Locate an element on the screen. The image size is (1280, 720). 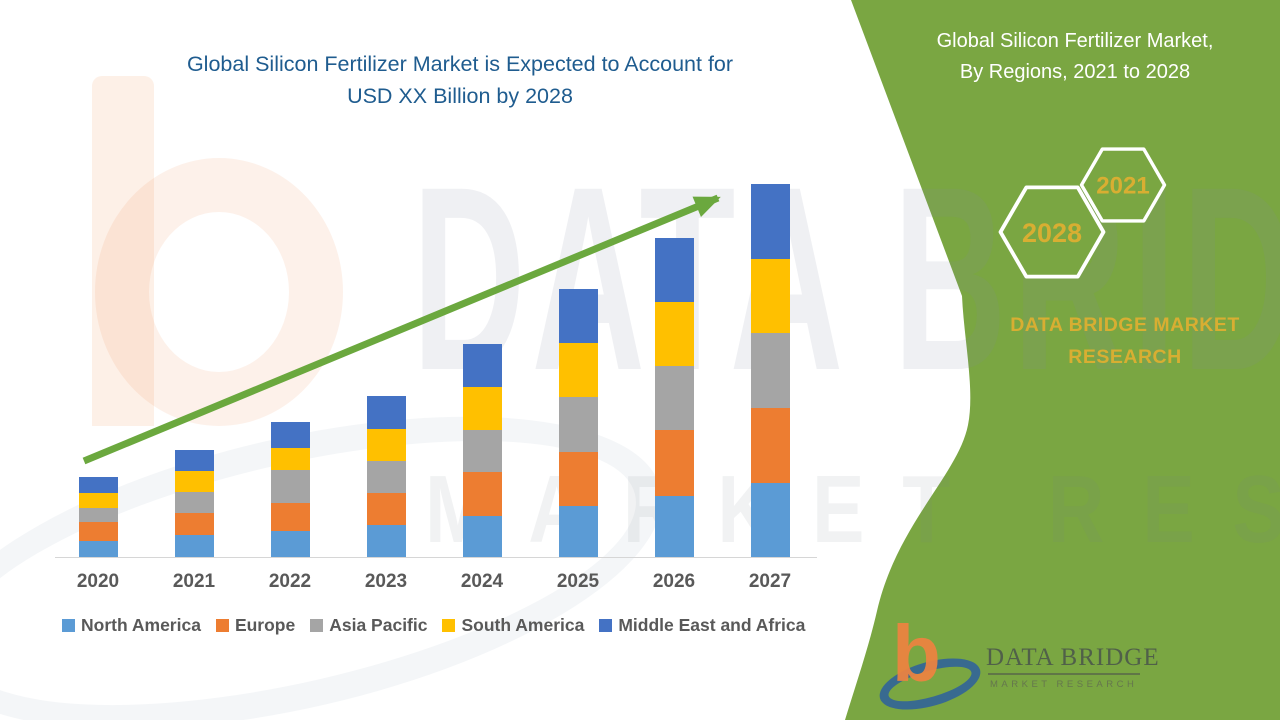
bar-2026-segment-europe is located at coordinates (674, 463).